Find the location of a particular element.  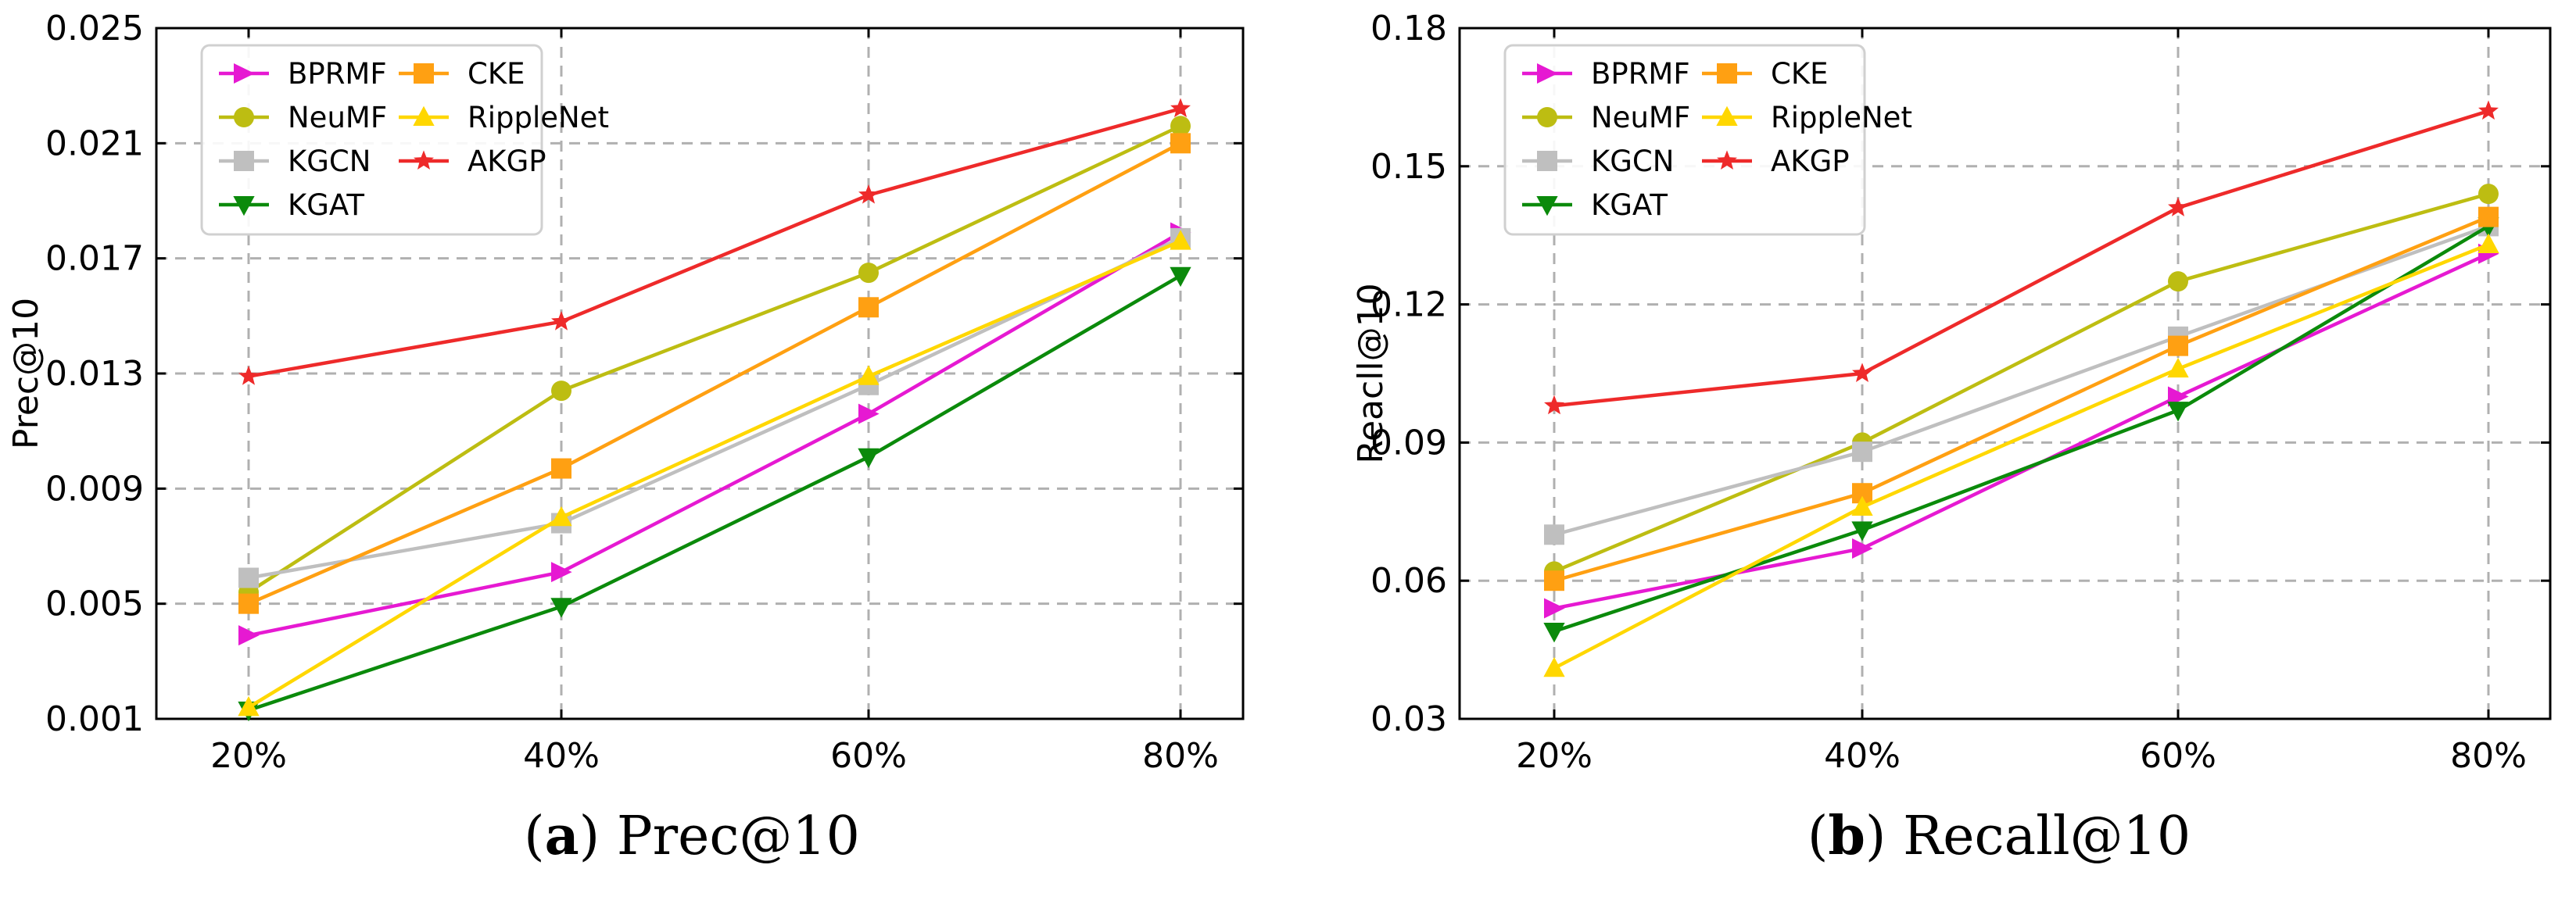

legend-marker-ripplenet is located at coordinates (1727, 116).